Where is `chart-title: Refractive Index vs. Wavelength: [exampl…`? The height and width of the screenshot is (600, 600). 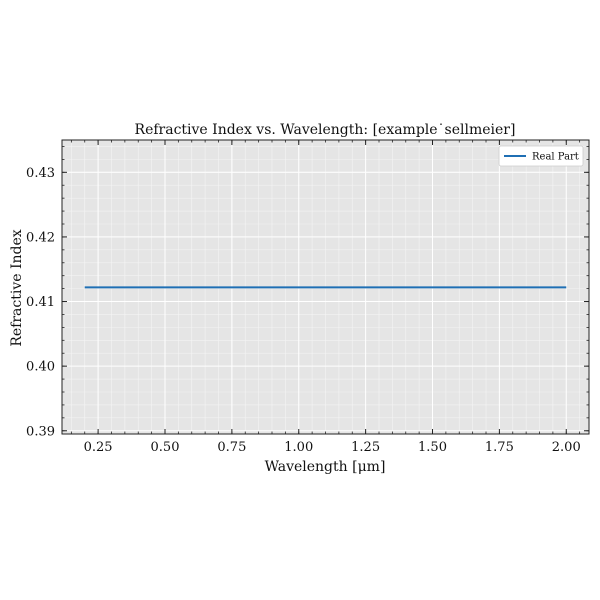
chart-title: Refractive Index vs. Wavelength: [exampl… is located at coordinates (325, 130).